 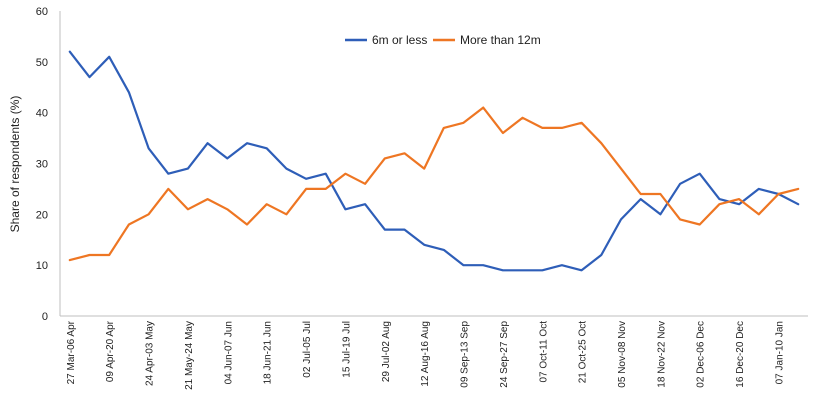 I want to click on x-tick-label: 27 Mar-06 Apr, so click(x=71, y=352).